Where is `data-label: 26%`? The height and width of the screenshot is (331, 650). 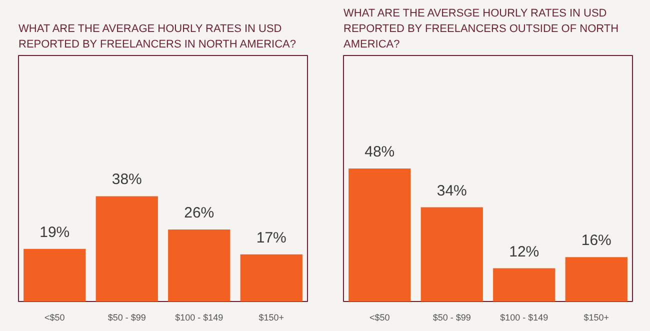 data-label: 26% is located at coordinates (199, 213).